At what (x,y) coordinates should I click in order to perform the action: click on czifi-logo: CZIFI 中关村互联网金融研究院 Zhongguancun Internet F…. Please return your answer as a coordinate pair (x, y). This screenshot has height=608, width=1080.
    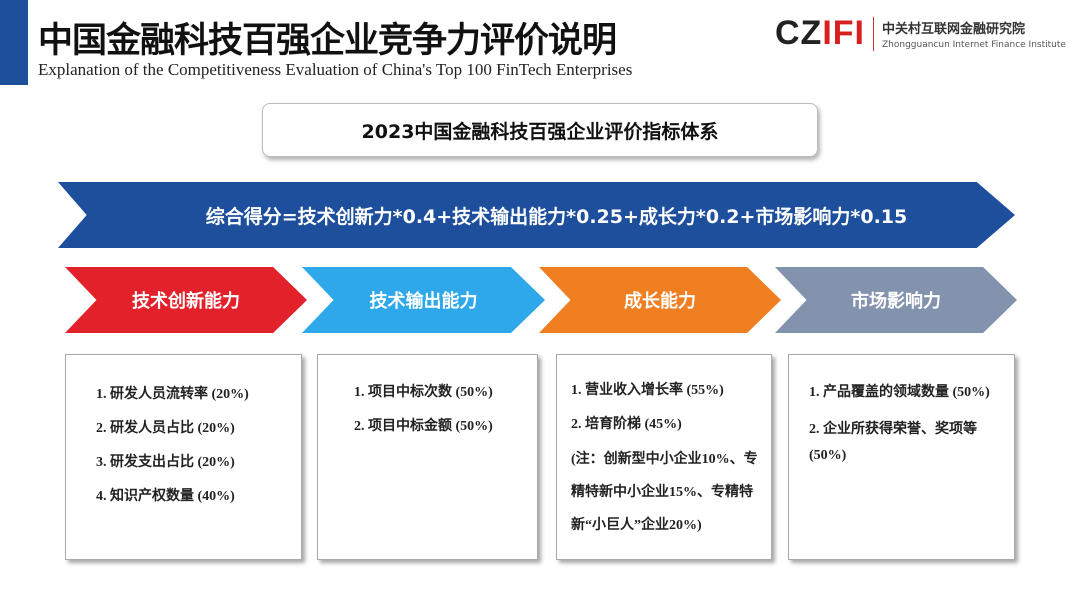
    Looking at the image, I should click on (920, 33).